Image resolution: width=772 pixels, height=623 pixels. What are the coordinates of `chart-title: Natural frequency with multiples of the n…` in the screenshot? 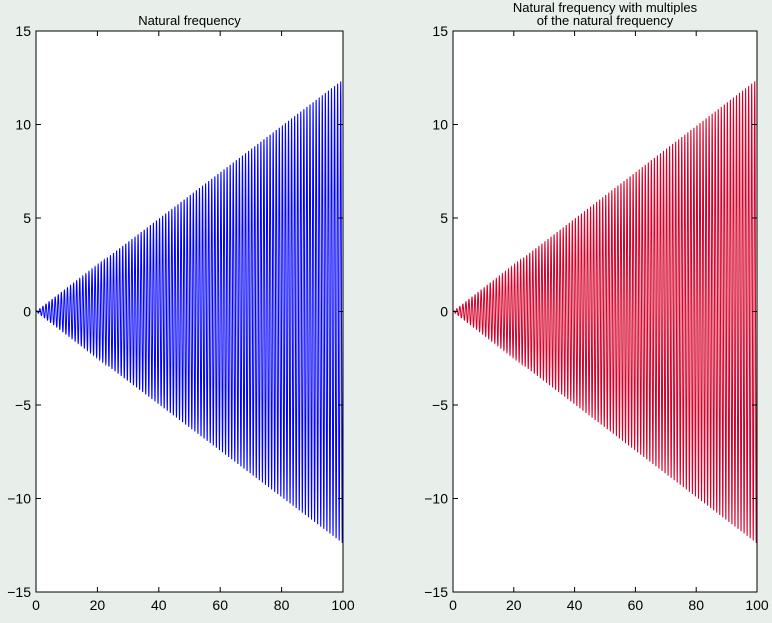 It's located at (605, 14).